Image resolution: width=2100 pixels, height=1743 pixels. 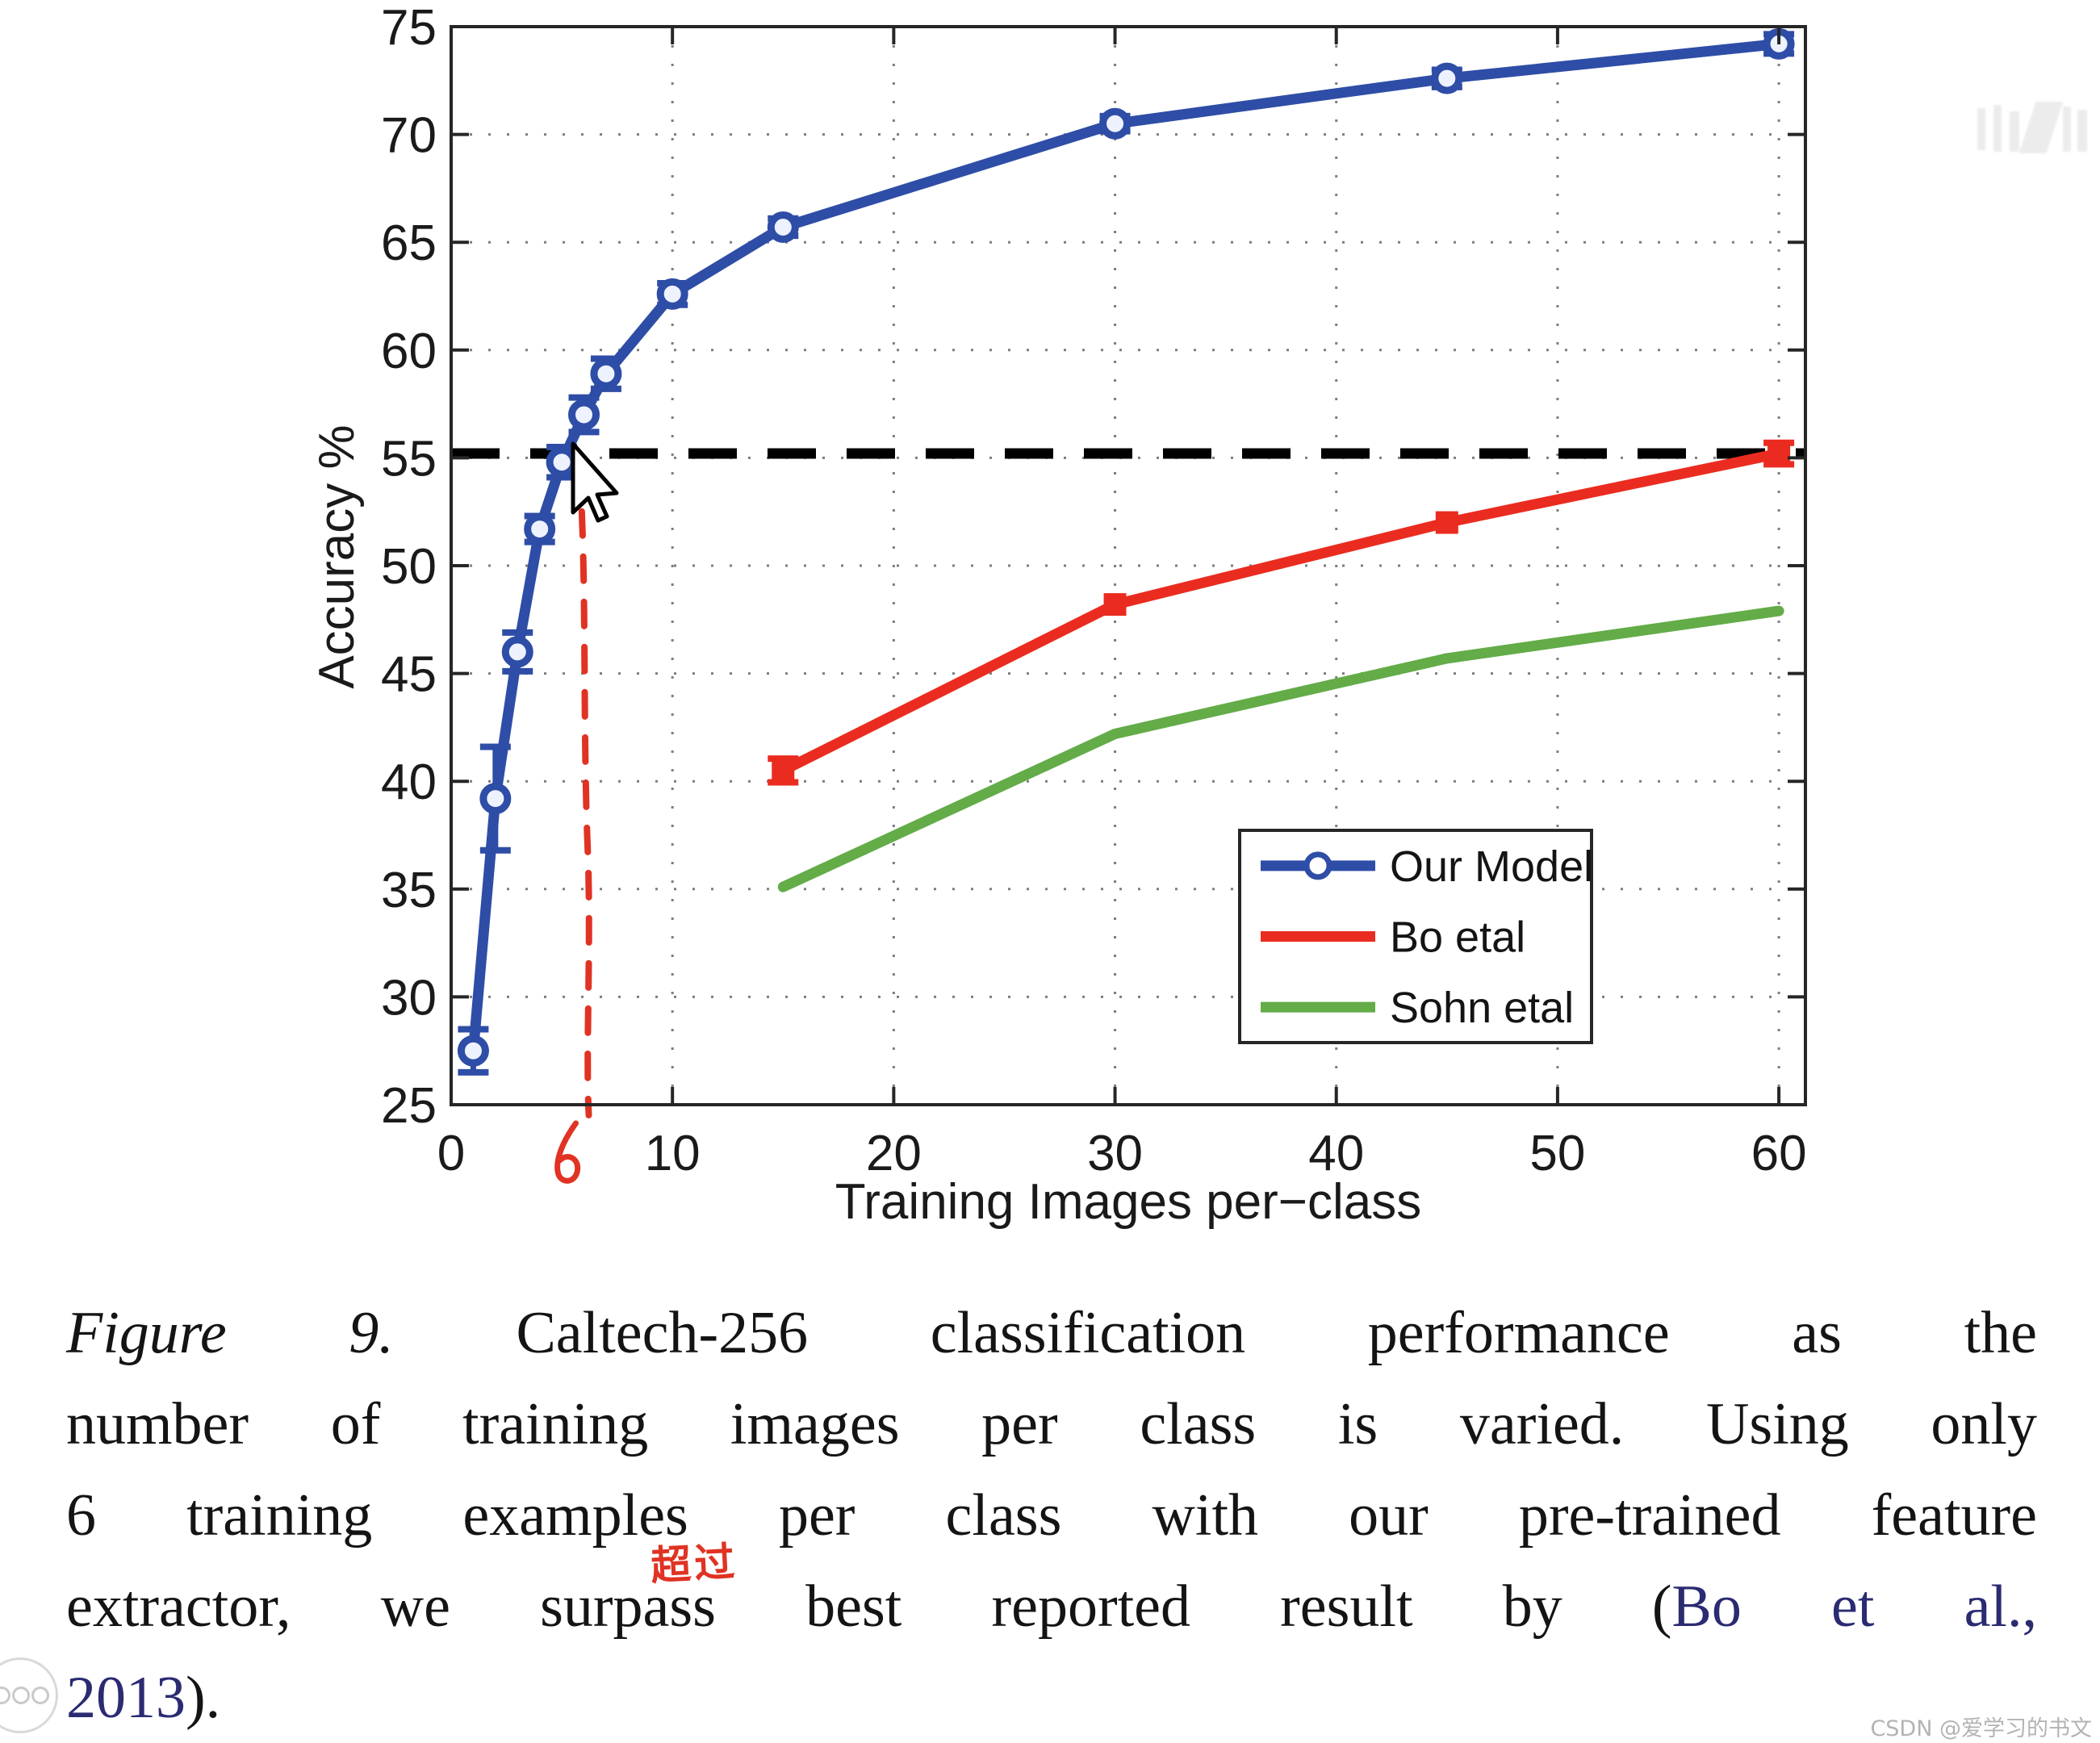 I want to click on y-axis-label: Accuracy %, so click(x=337, y=556).